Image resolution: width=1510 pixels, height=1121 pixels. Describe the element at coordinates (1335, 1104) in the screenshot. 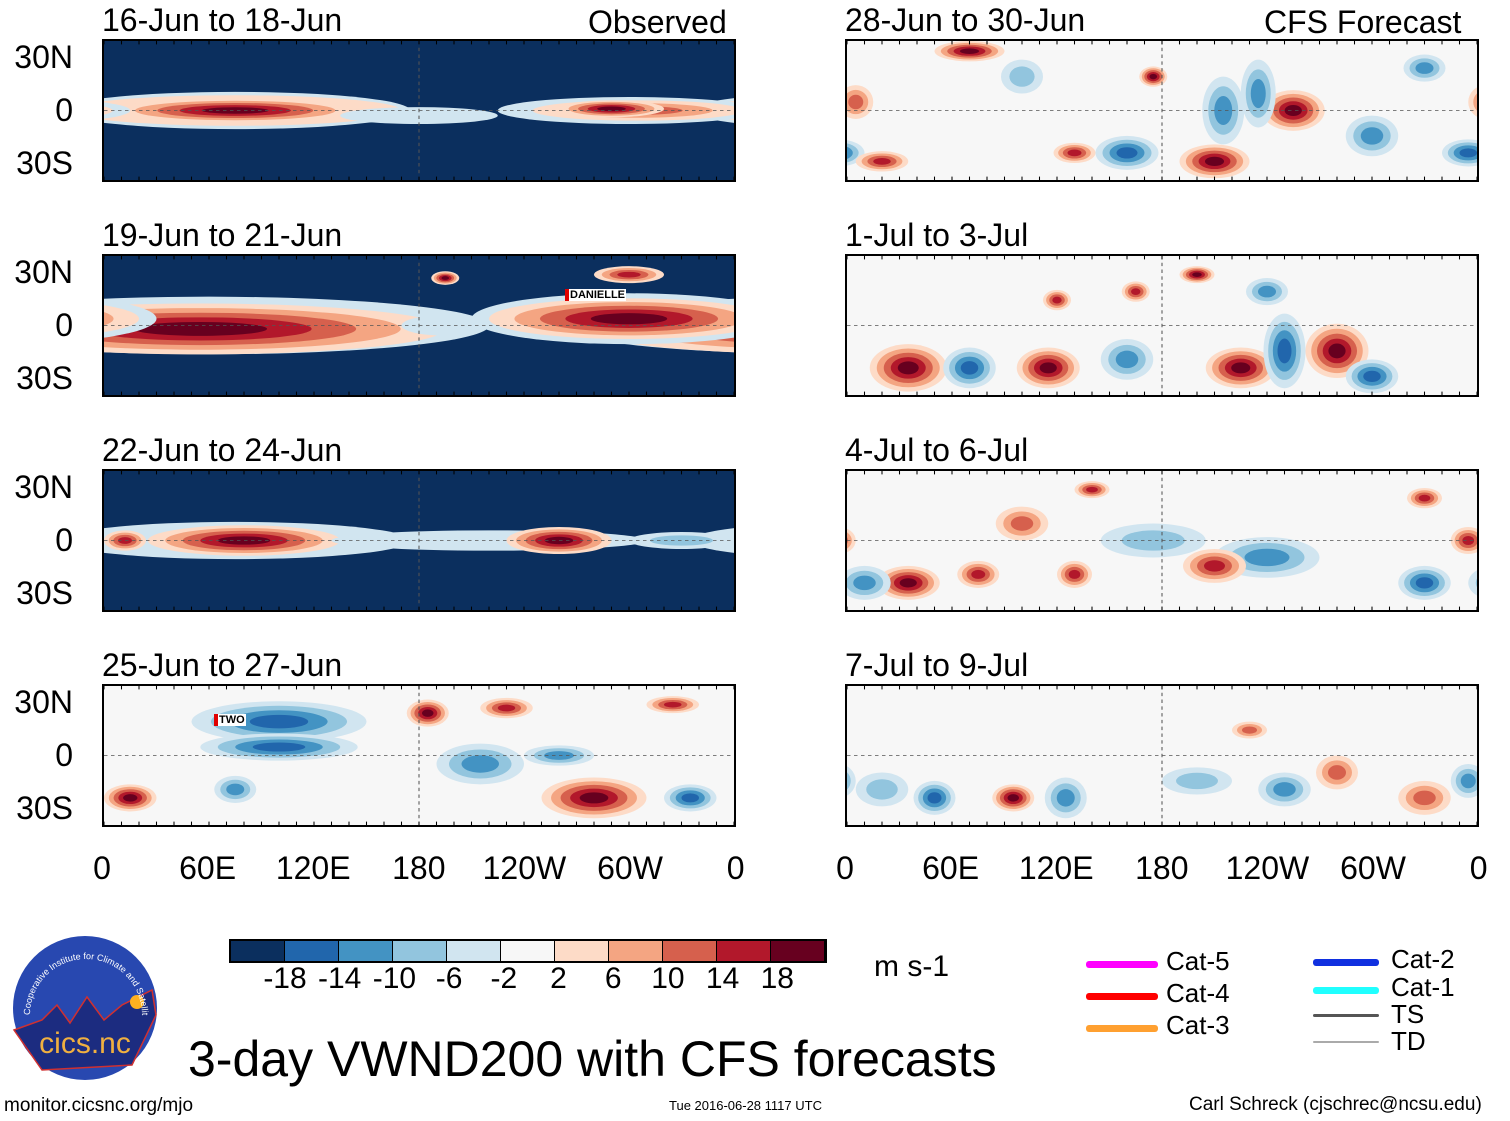

I see `footer-author: Carl Schreck (cjschrec@ncsu.edu)` at that location.